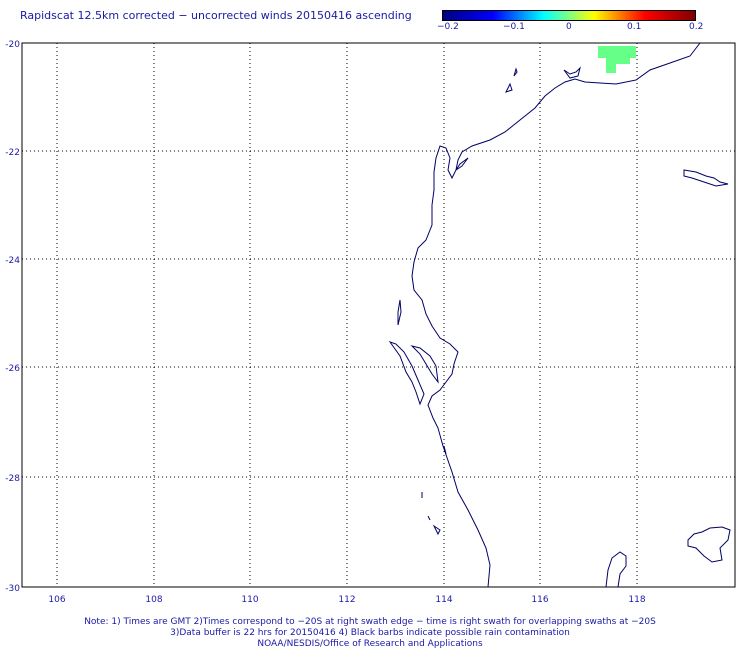  Describe the element at coordinates (12, 317) in the screenshot. I see `y-axis-ticks: -20 -22 -24 -26 -28 -30` at that location.